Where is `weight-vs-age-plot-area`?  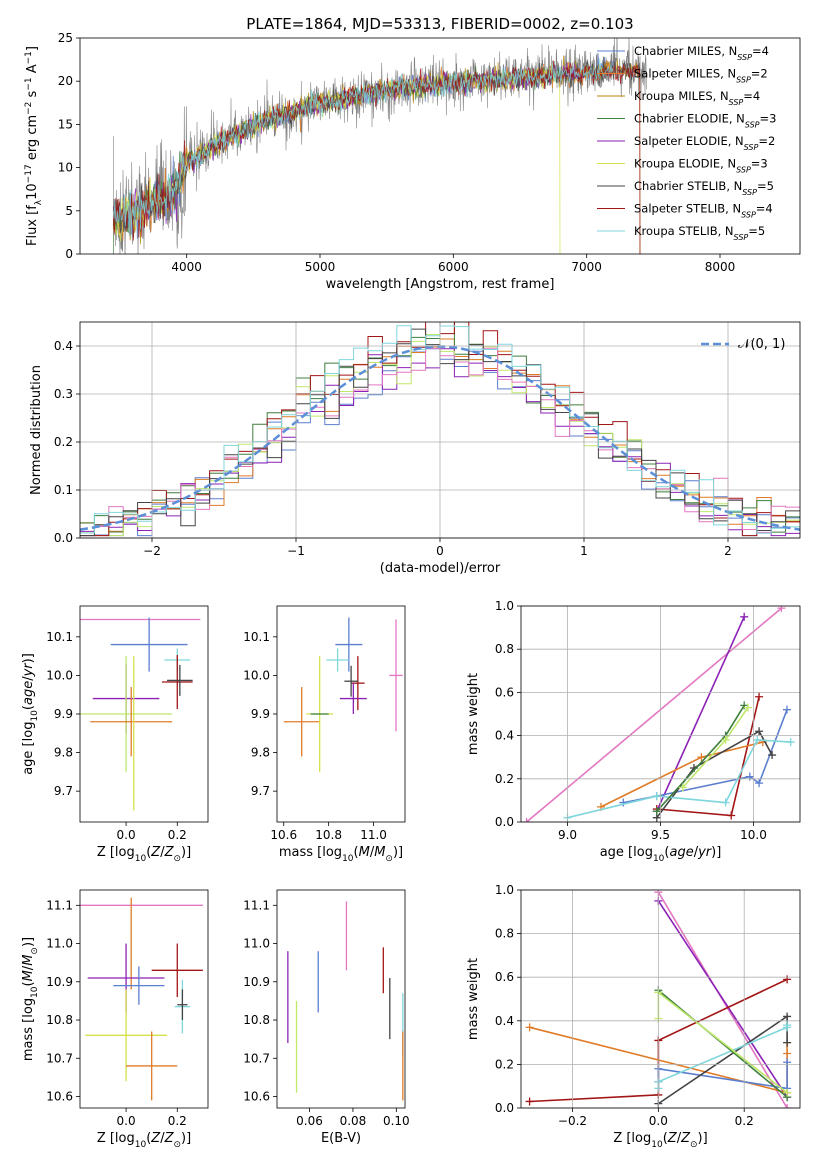
weight-vs-age-plot-area is located at coordinates (658, 714).